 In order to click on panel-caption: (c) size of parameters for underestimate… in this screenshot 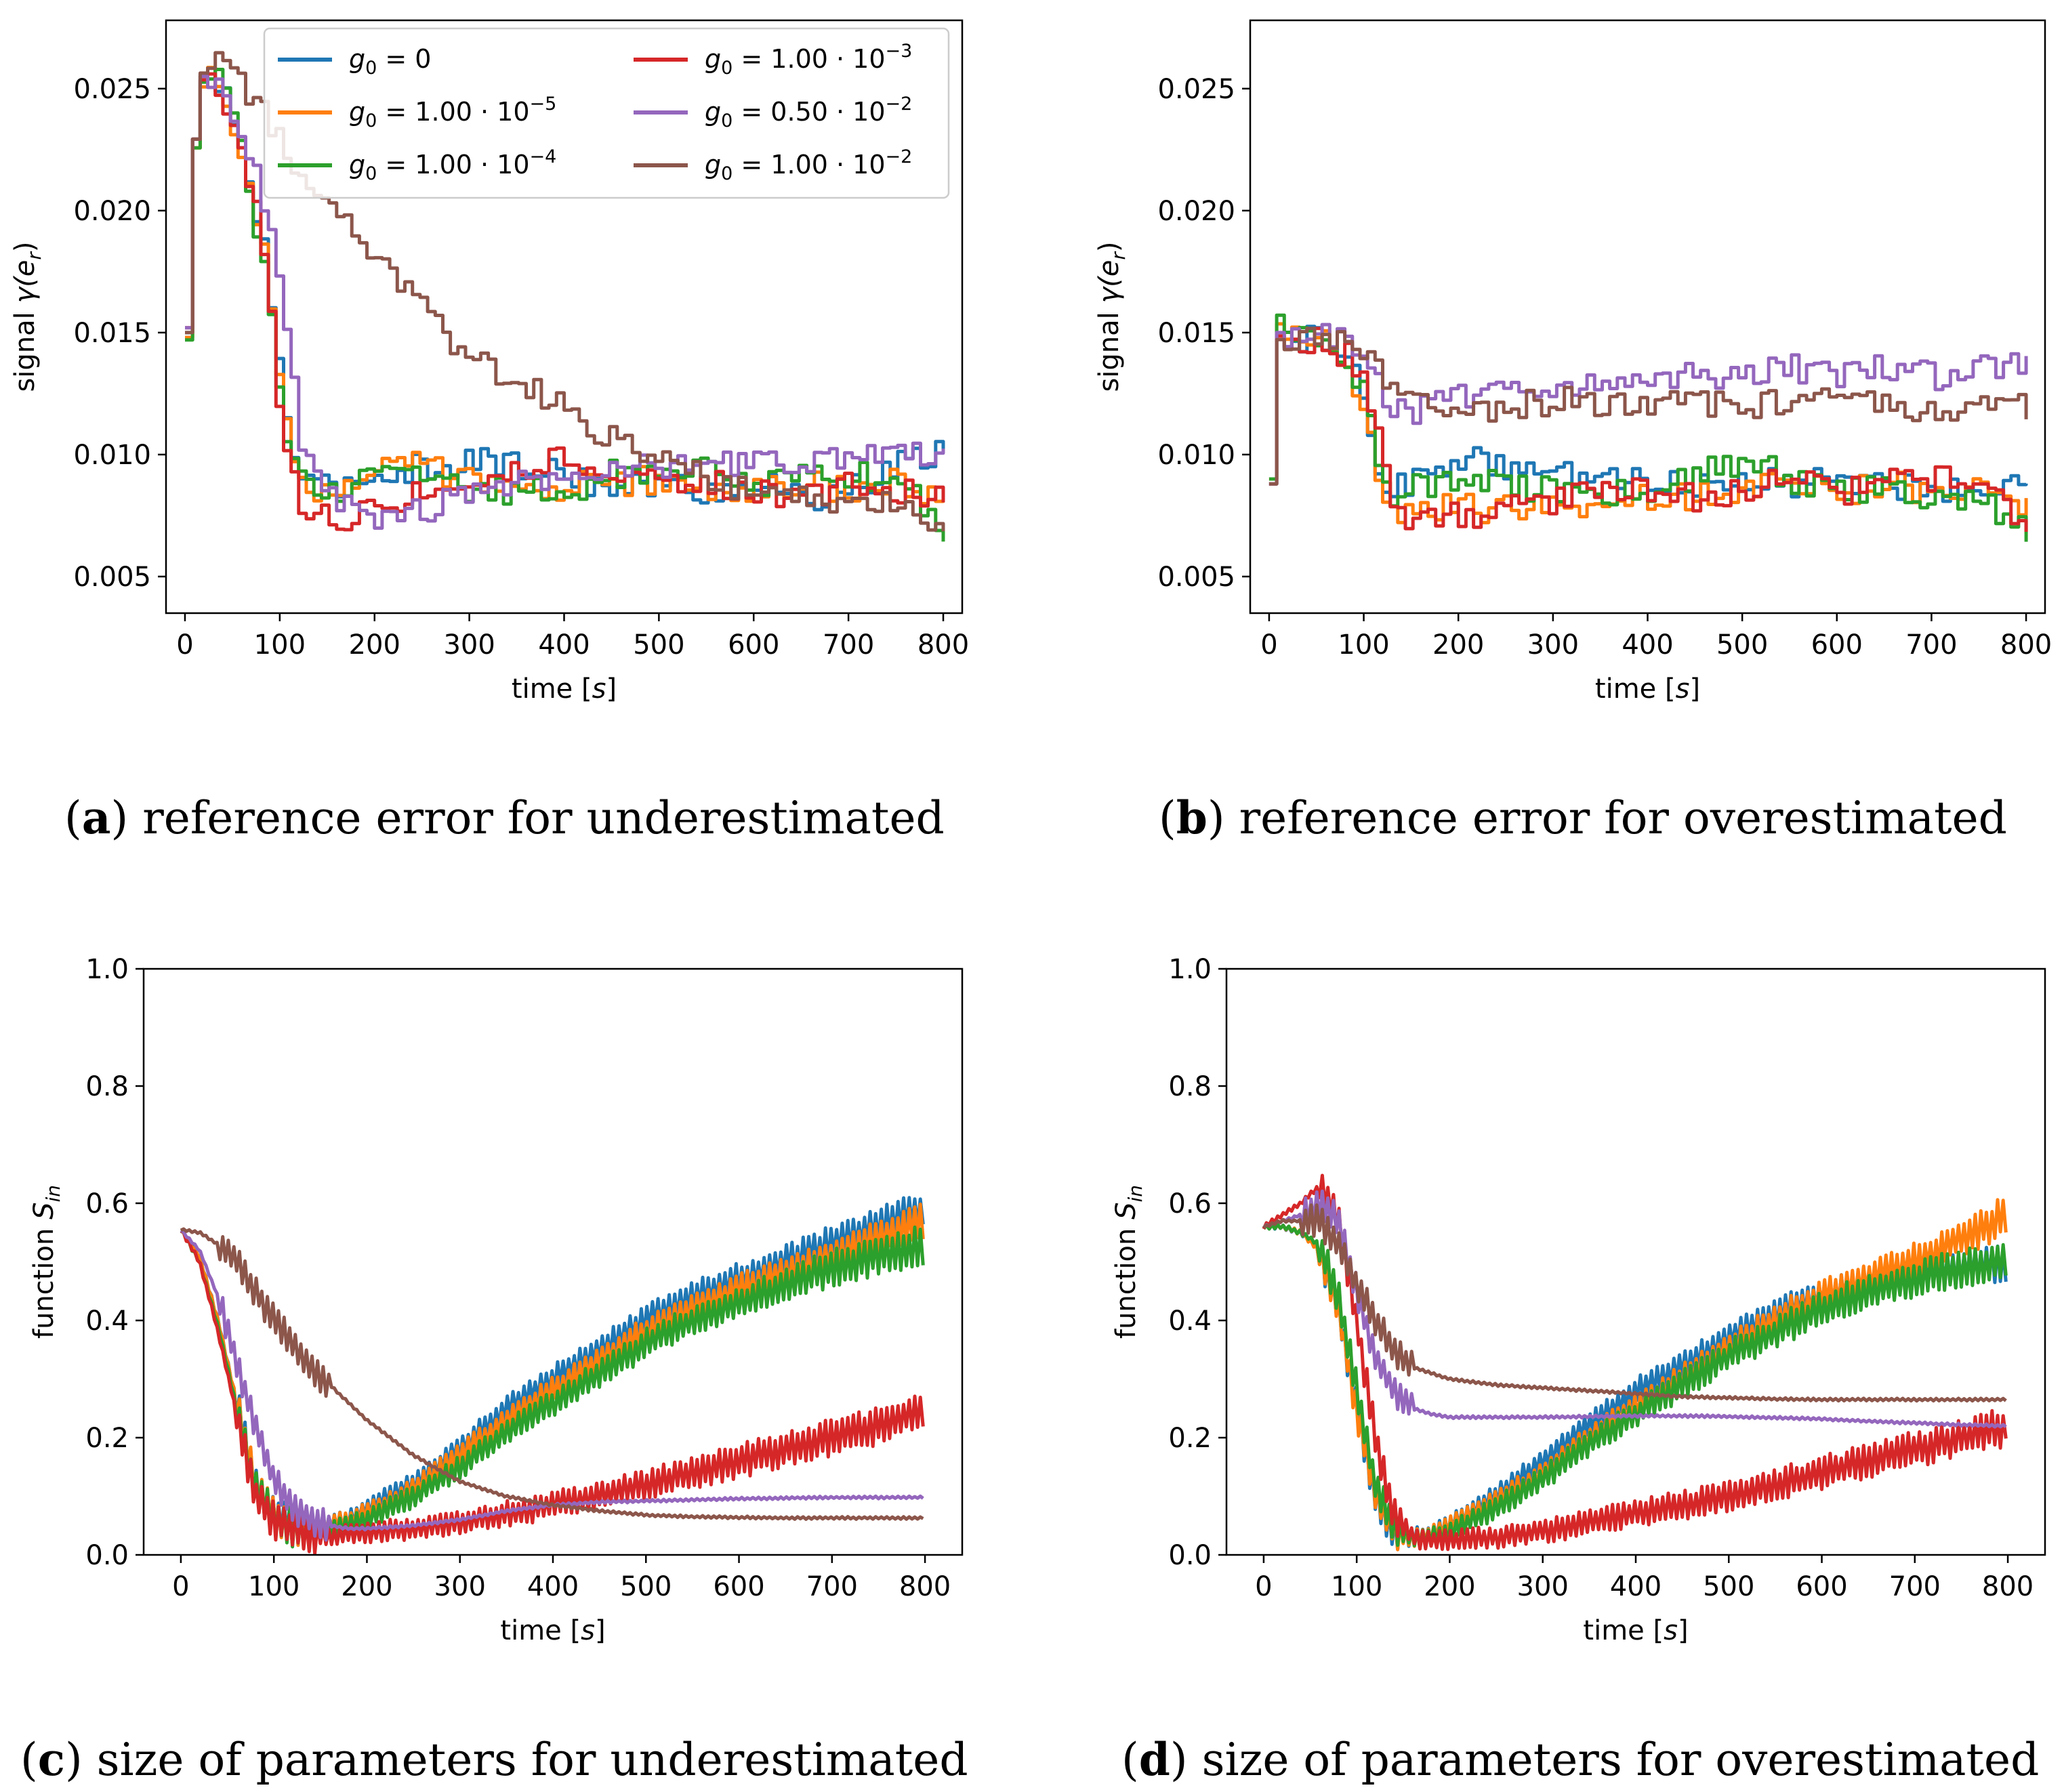, I will do `click(494, 1759)`.